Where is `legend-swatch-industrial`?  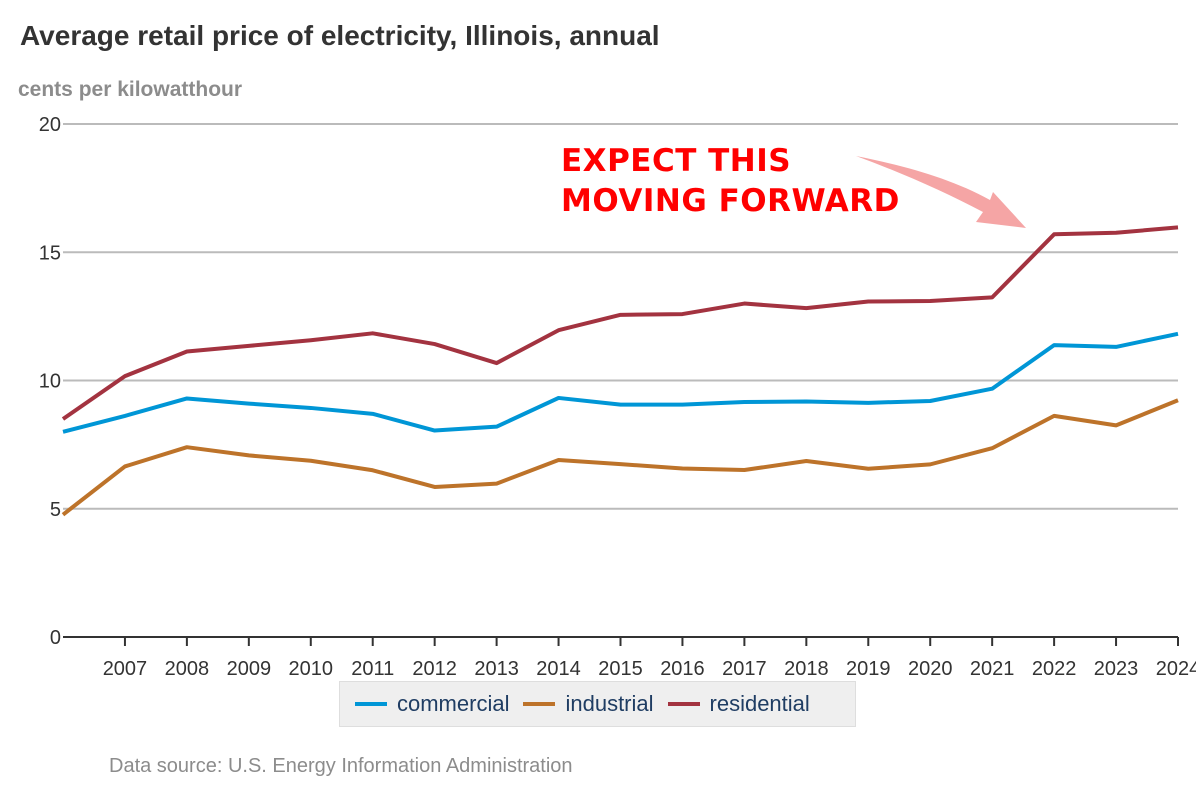 legend-swatch-industrial is located at coordinates (539, 704).